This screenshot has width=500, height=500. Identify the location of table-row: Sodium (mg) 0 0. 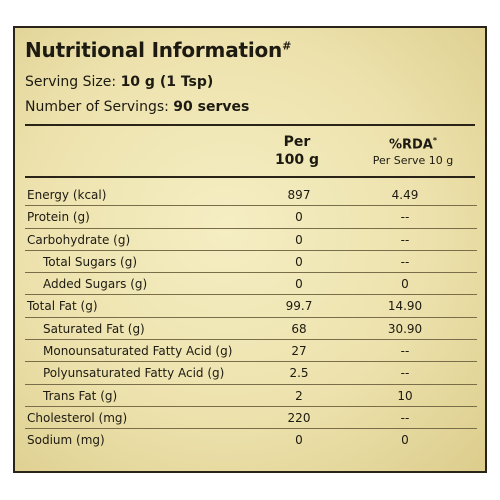
(251, 440).